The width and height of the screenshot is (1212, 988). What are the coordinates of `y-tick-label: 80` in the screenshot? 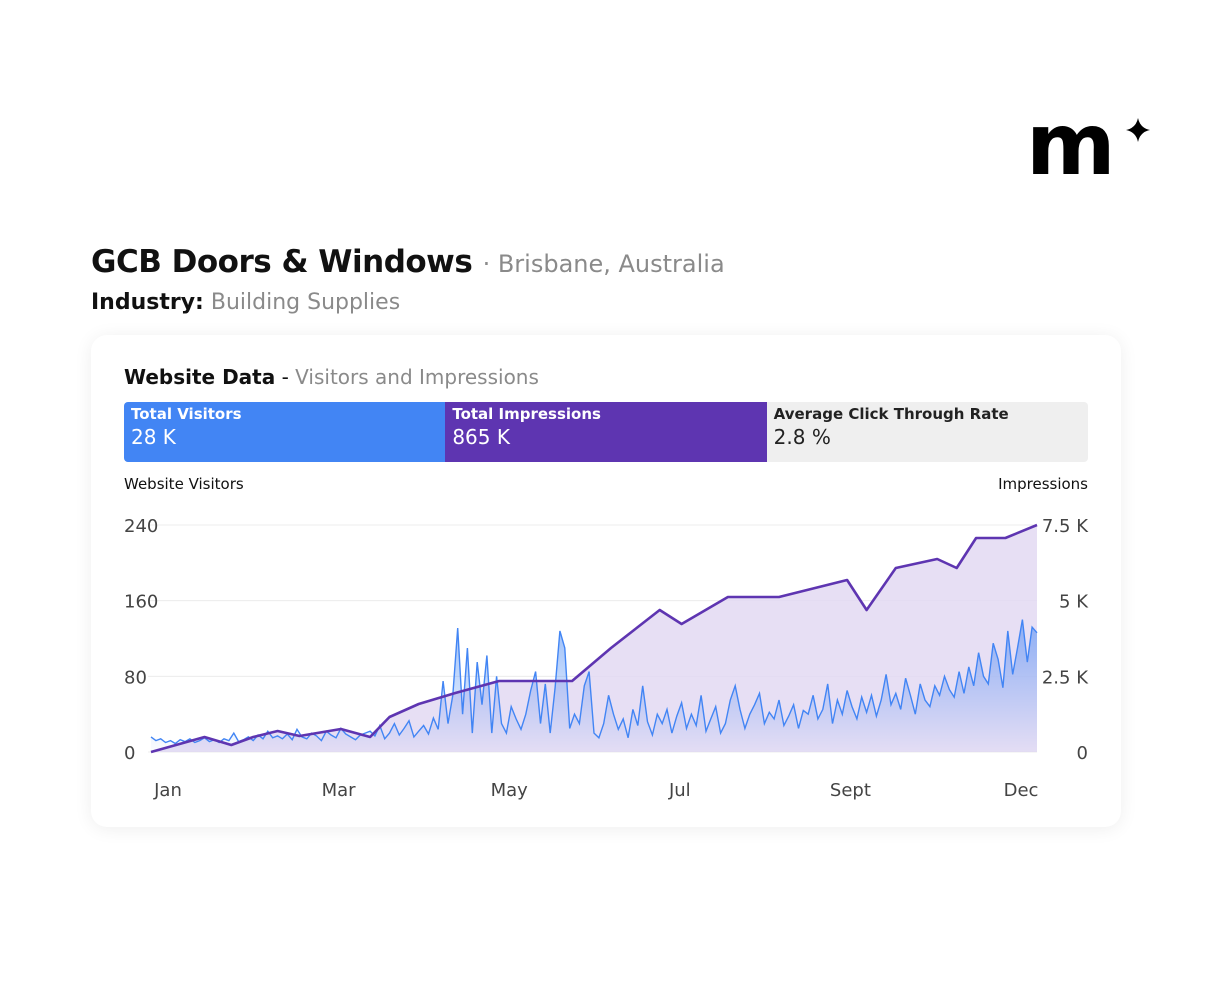 It's located at (135, 677).